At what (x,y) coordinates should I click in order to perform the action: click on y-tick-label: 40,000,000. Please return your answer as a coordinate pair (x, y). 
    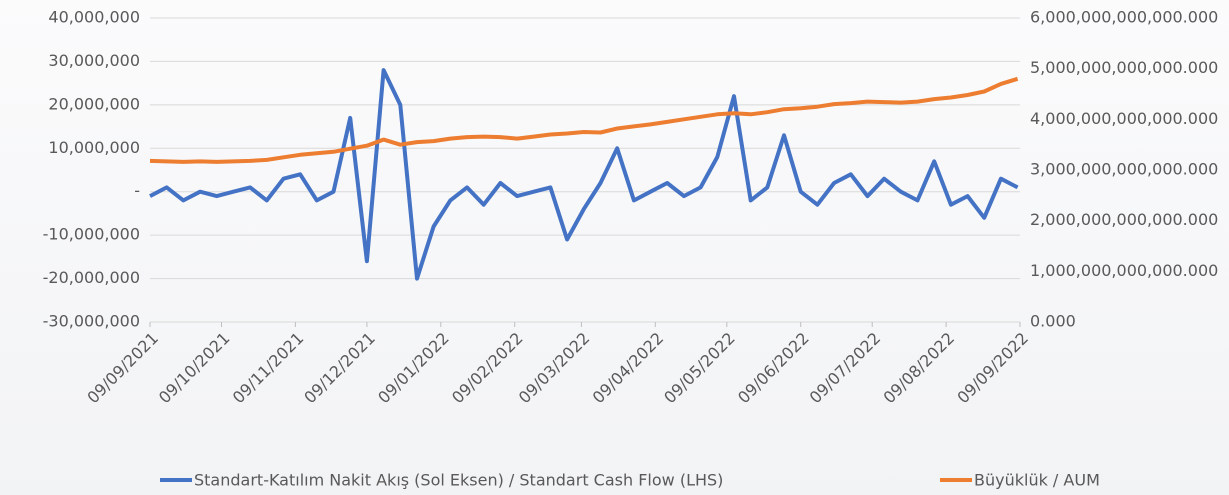
    Looking at the image, I should click on (94, 17).